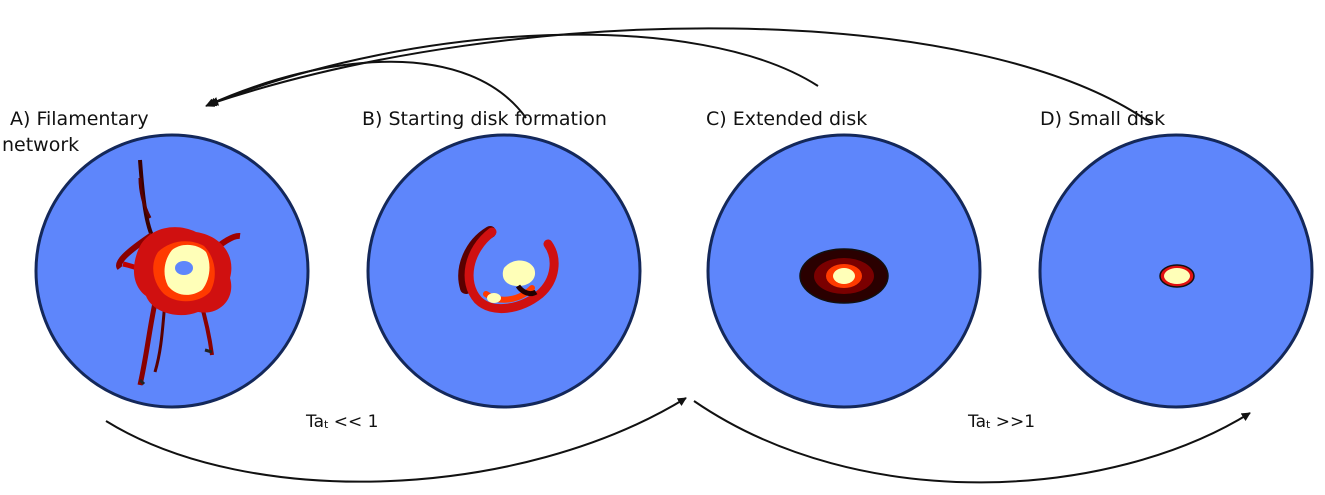  I want to click on disk-d-core, so click(1177, 276).